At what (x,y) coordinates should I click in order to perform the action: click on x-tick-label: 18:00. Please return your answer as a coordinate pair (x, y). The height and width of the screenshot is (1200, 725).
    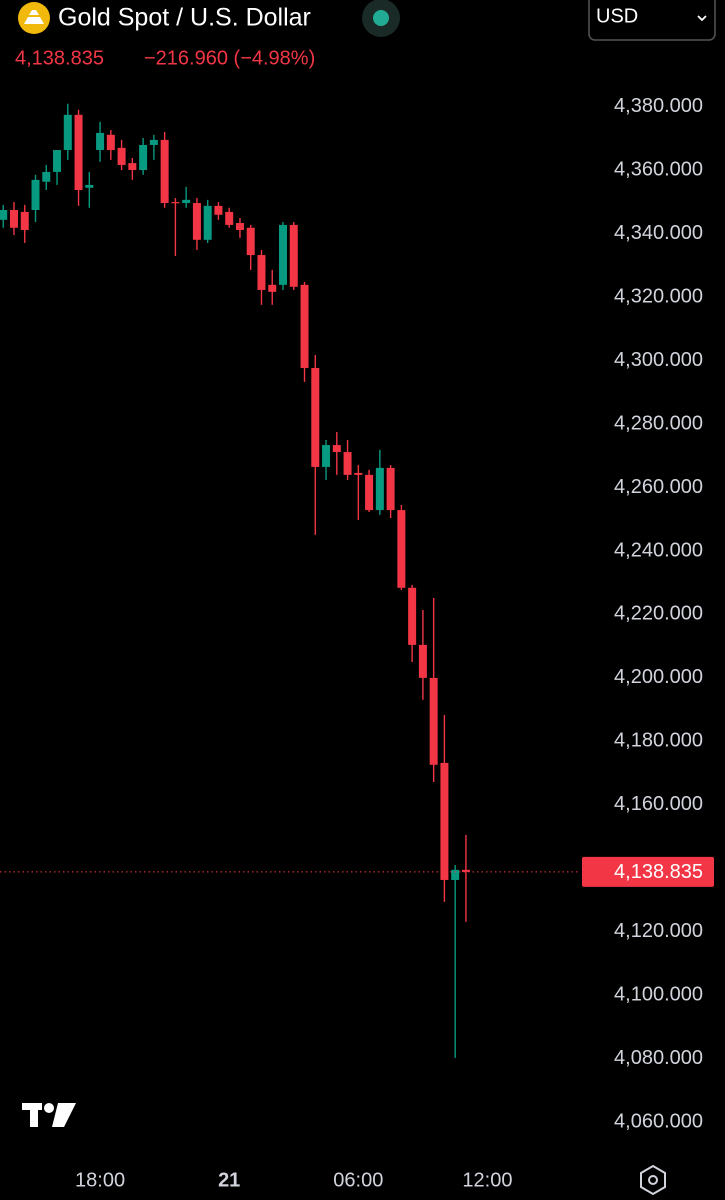
    Looking at the image, I should click on (100, 1180).